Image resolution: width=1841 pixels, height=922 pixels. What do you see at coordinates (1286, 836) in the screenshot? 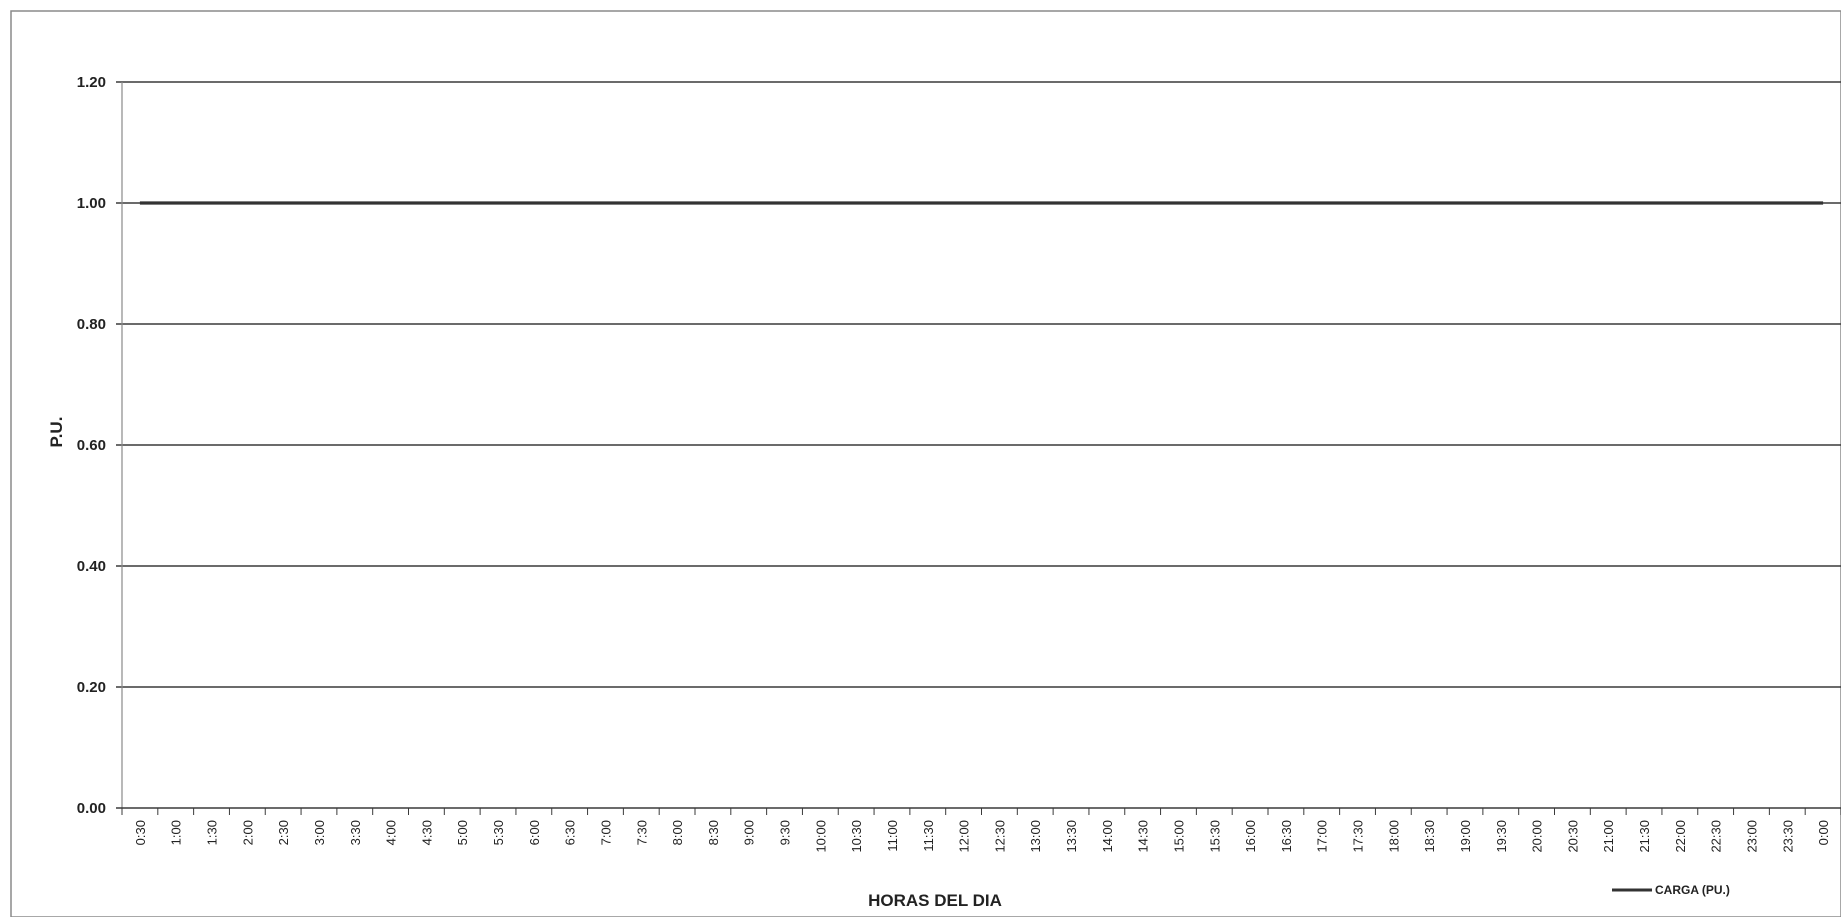
I see `x-tick-label: 16:30` at bounding box center [1286, 836].